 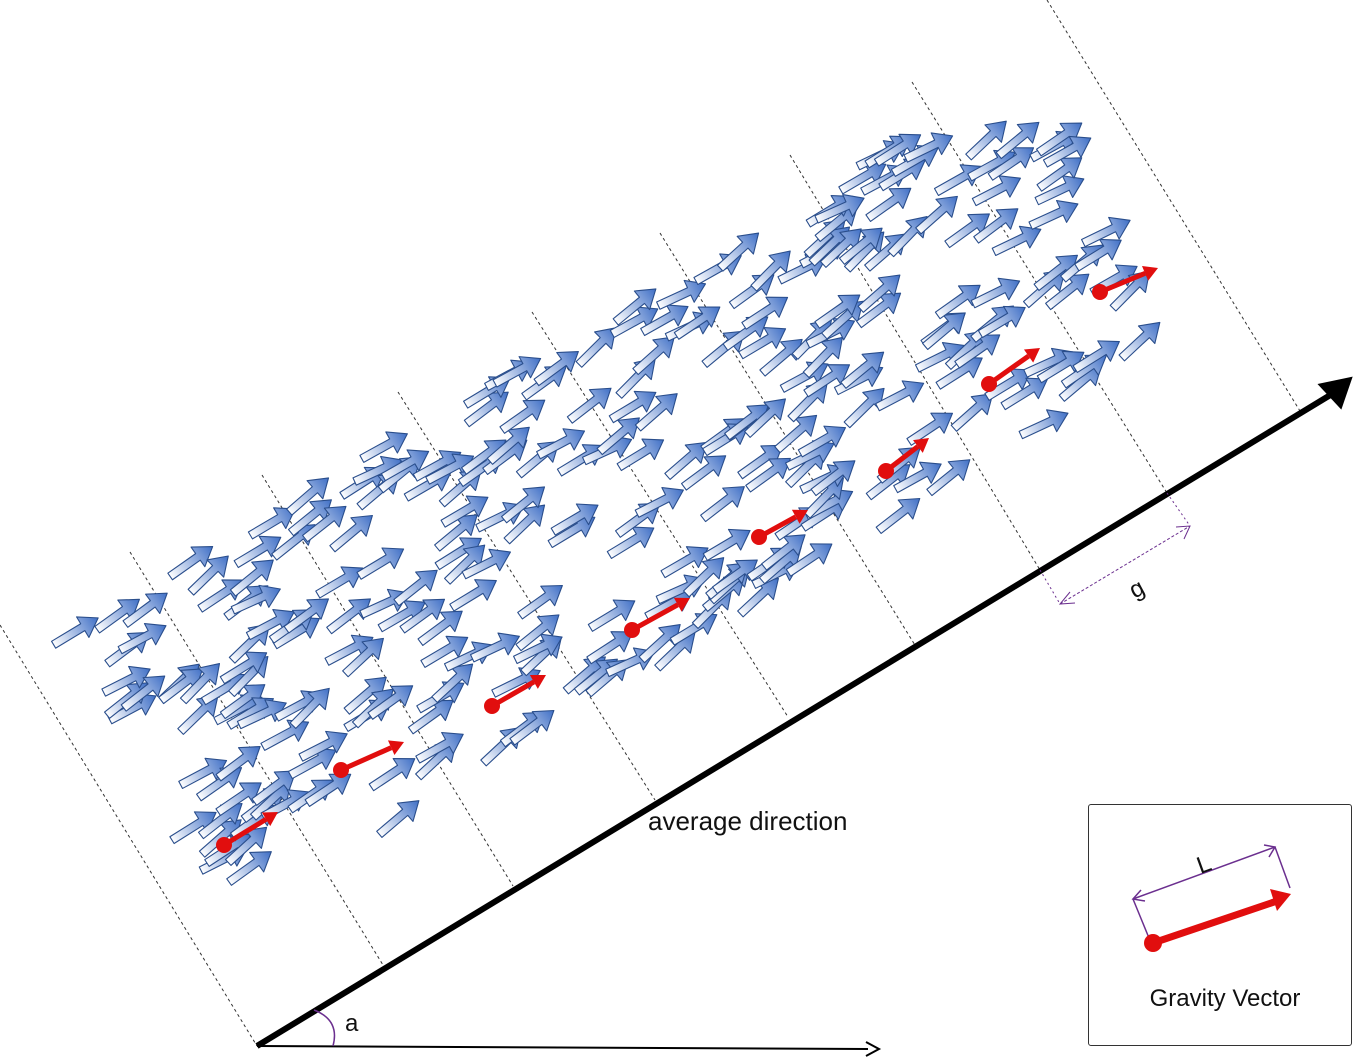 What do you see at coordinates (1115, 548) in the screenshot?
I see `gap-dimension` at bounding box center [1115, 548].